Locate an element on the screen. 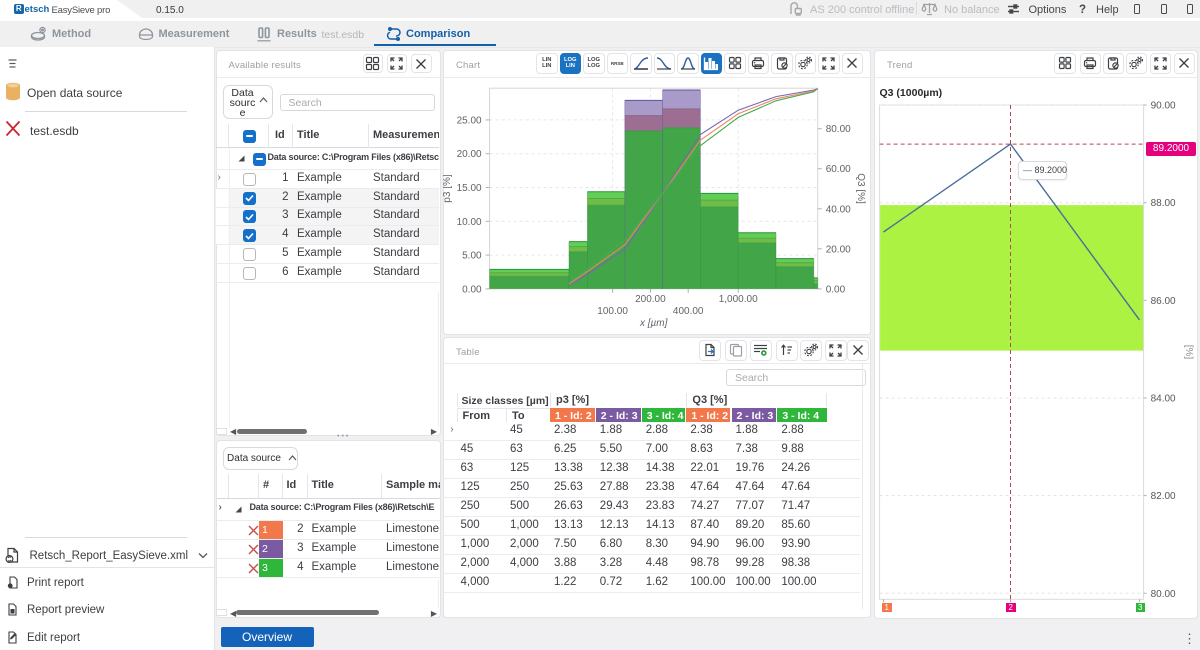 The width and height of the screenshot is (1200, 650). svg-text: 84.00 is located at coordinates (1163, 399).